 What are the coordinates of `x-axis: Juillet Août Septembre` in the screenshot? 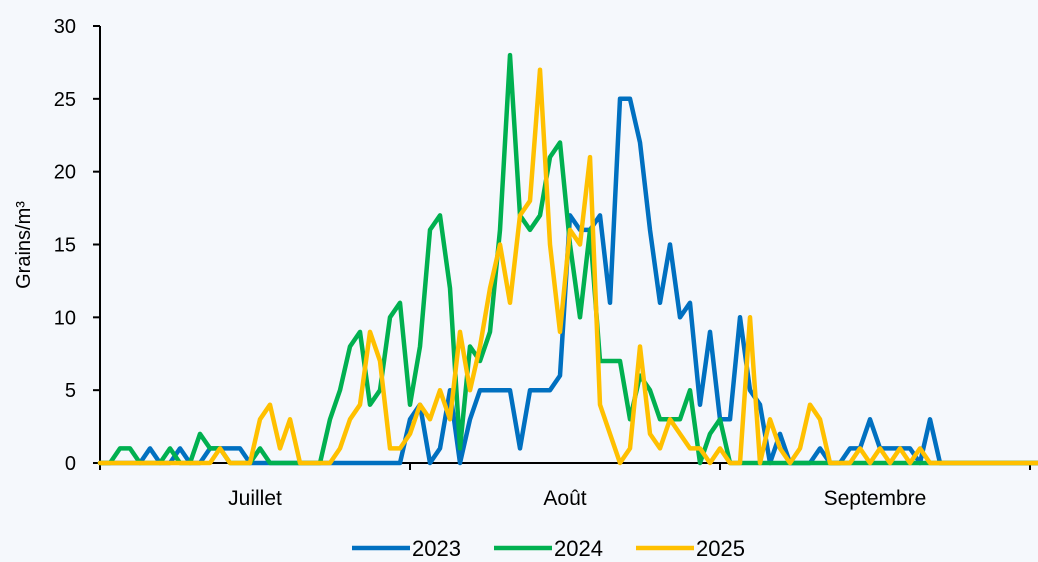 It's located at (565, 486).